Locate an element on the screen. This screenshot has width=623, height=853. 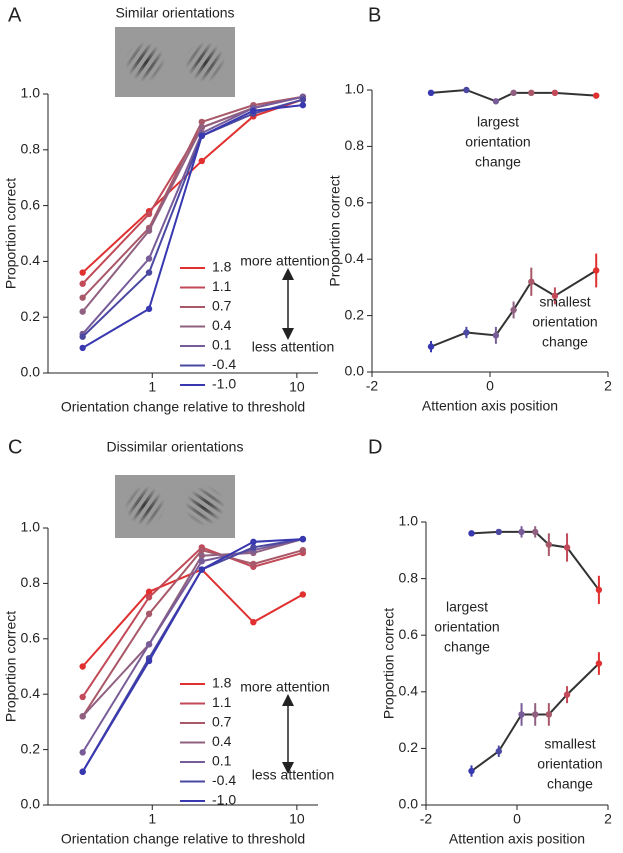
panel-title: Dissimilar orientations is located at coordinates (175, 447).